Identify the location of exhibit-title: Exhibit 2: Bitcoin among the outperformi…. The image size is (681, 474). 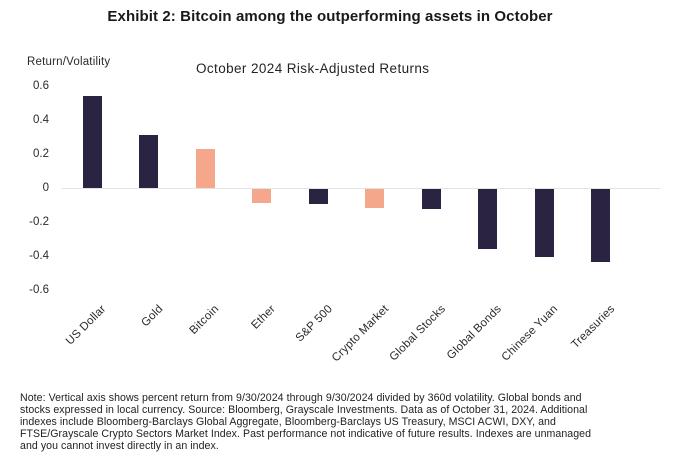
(330, 16).